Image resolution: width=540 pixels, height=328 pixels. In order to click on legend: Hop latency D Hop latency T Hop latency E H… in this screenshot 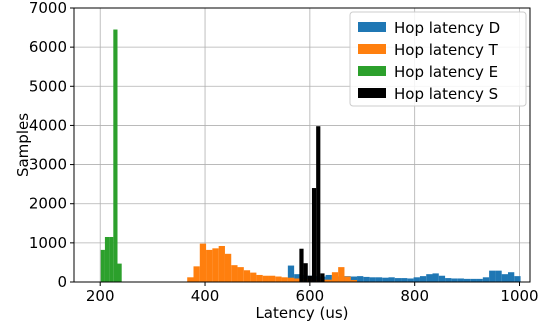, I will do `click(438, 59)`.